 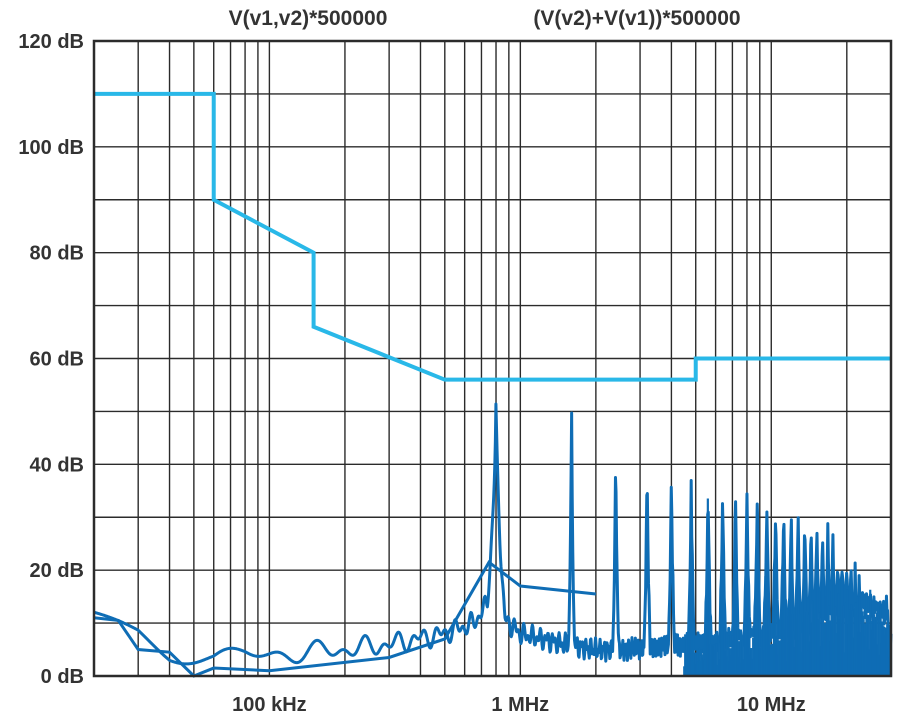 What do you see at coordinates (51, 148) in the screenshot?
I see `y-tick-label: 100 dB` at bounding box center [51, 148].